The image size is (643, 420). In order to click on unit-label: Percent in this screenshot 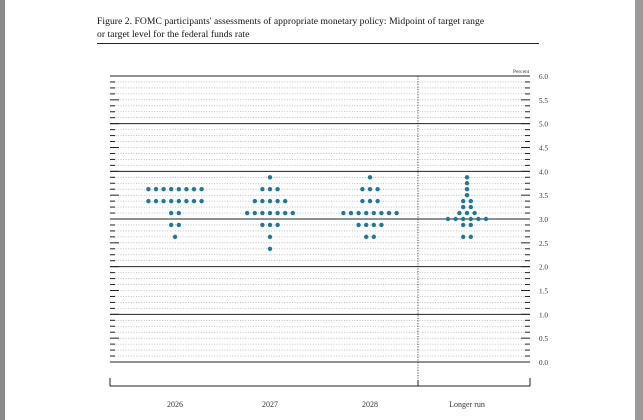, I will do `click(521, 72)`.